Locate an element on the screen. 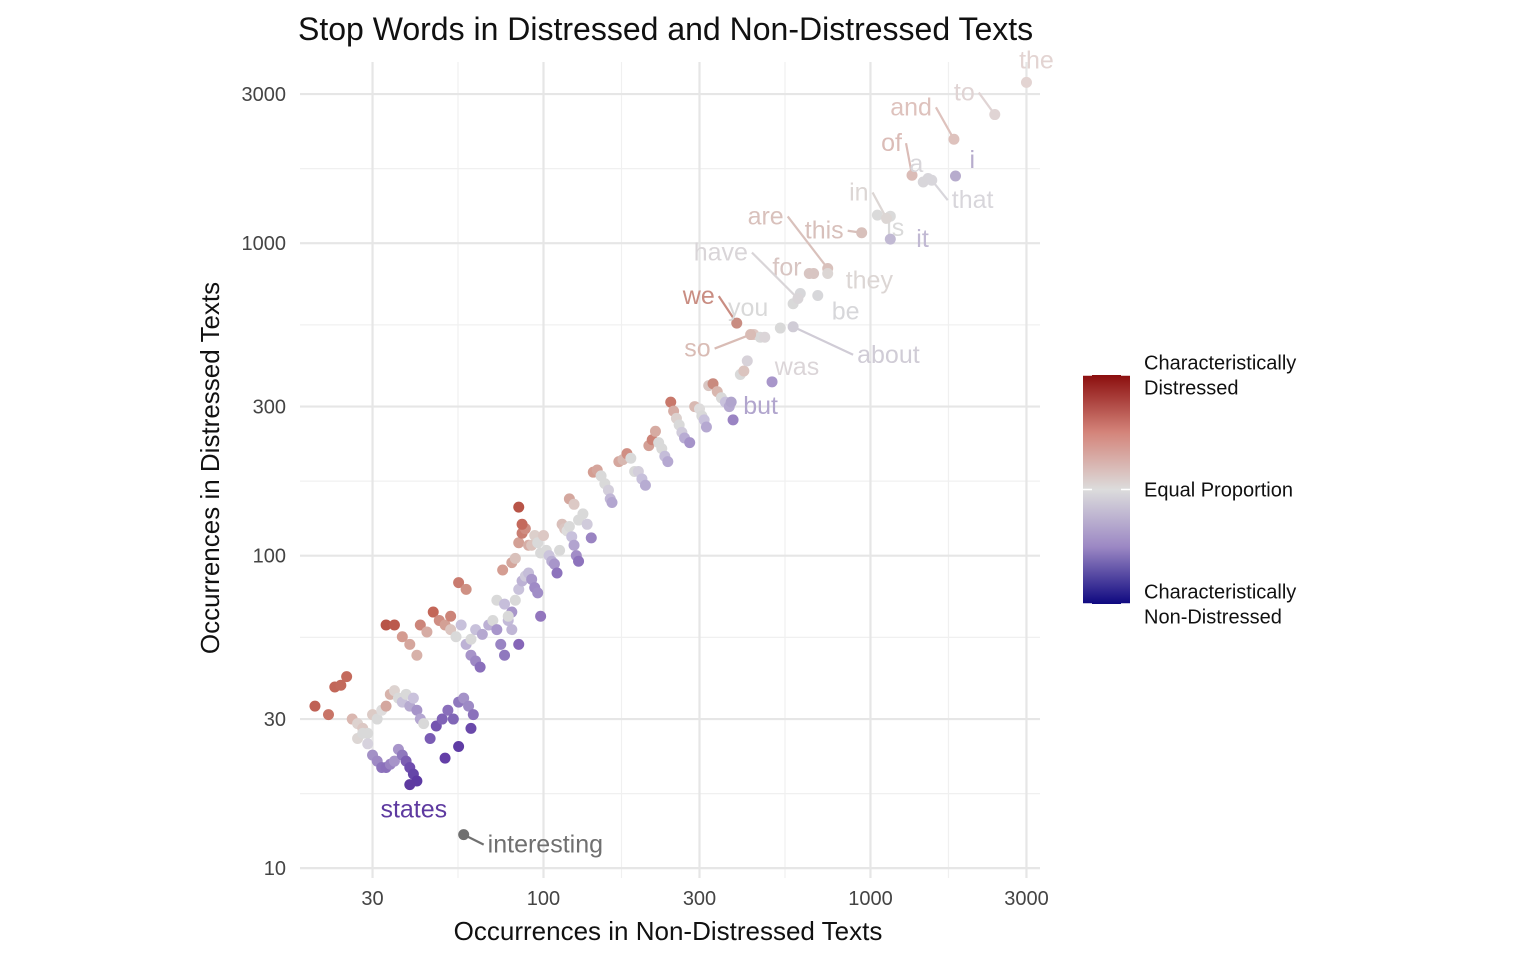 The image size is (1536, 960). word-label: have is located at coordinates (721, 253).